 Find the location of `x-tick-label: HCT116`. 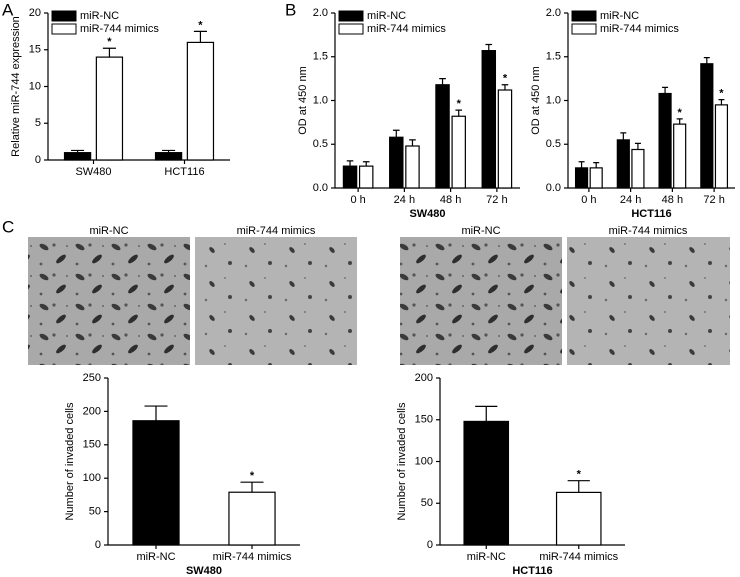

x-tick-label: HCT116 is located at coordinates (184, 172).